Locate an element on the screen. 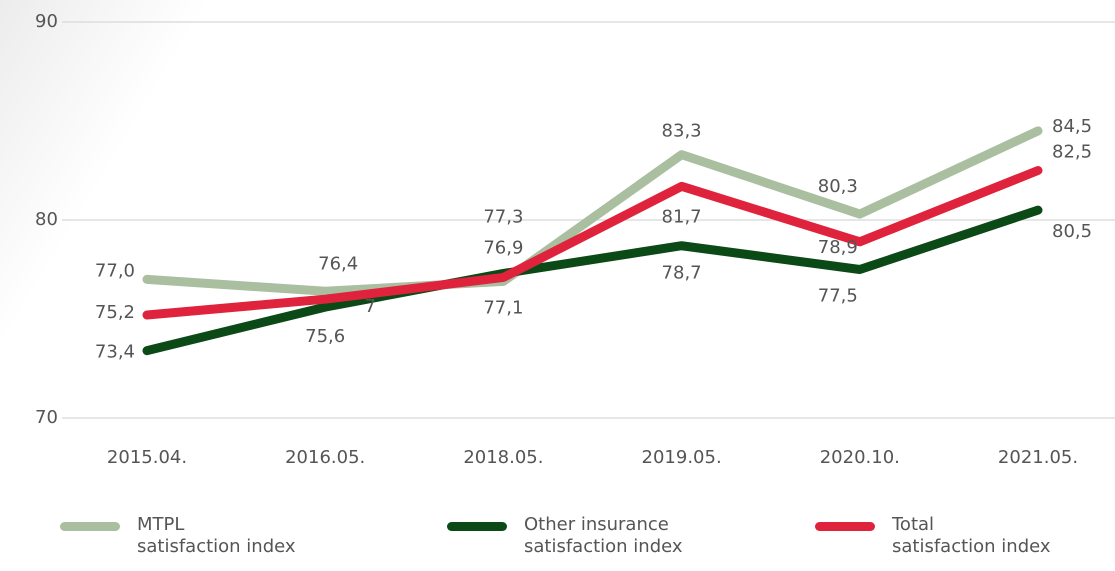 The image size is (1115, 571). data-label: 78,9 is located at coordinates (838, 247).